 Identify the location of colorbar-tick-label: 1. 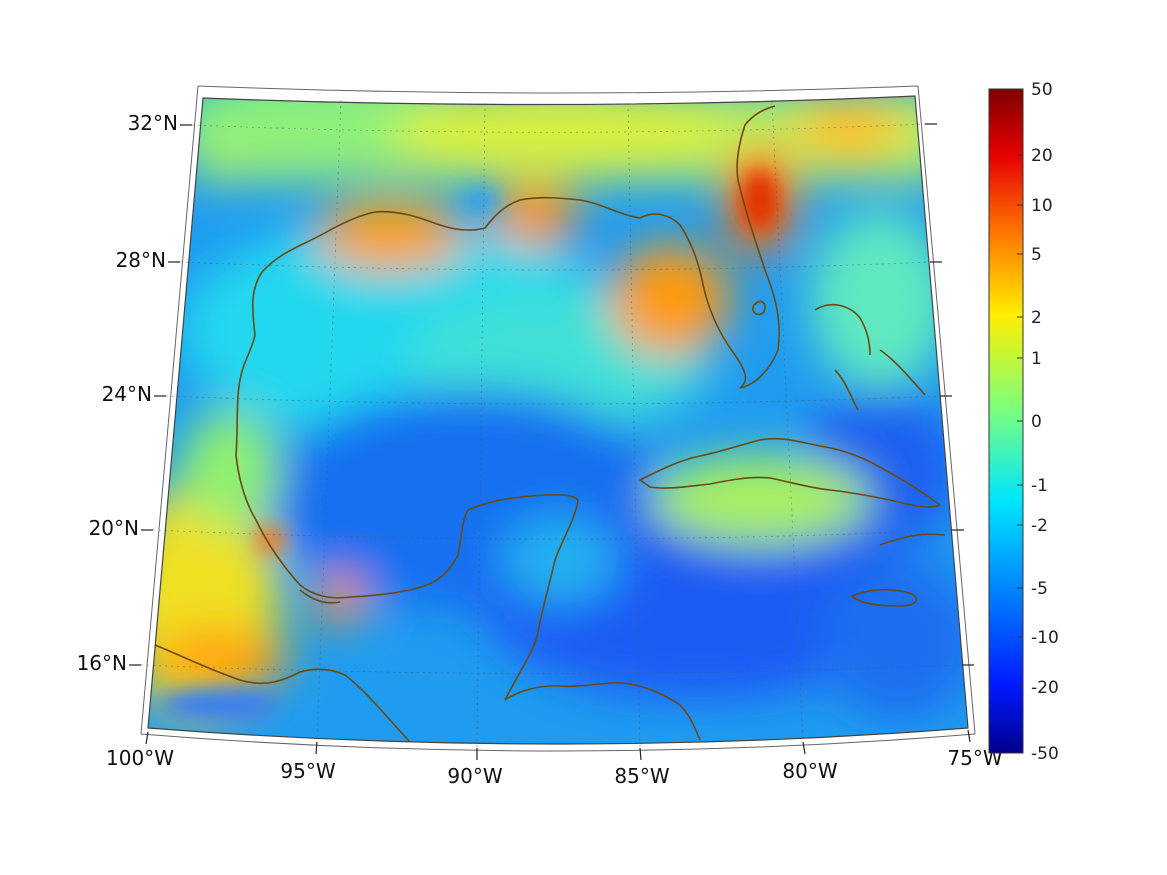
(1036, 359).